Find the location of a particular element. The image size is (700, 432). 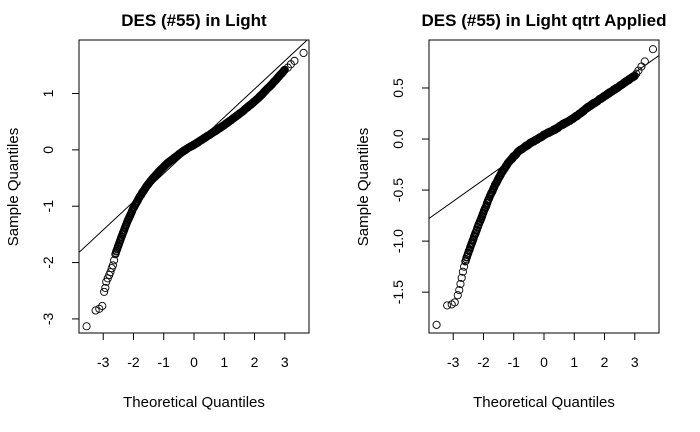

y-tick-label: 0 is located at coordinates (48, 150).